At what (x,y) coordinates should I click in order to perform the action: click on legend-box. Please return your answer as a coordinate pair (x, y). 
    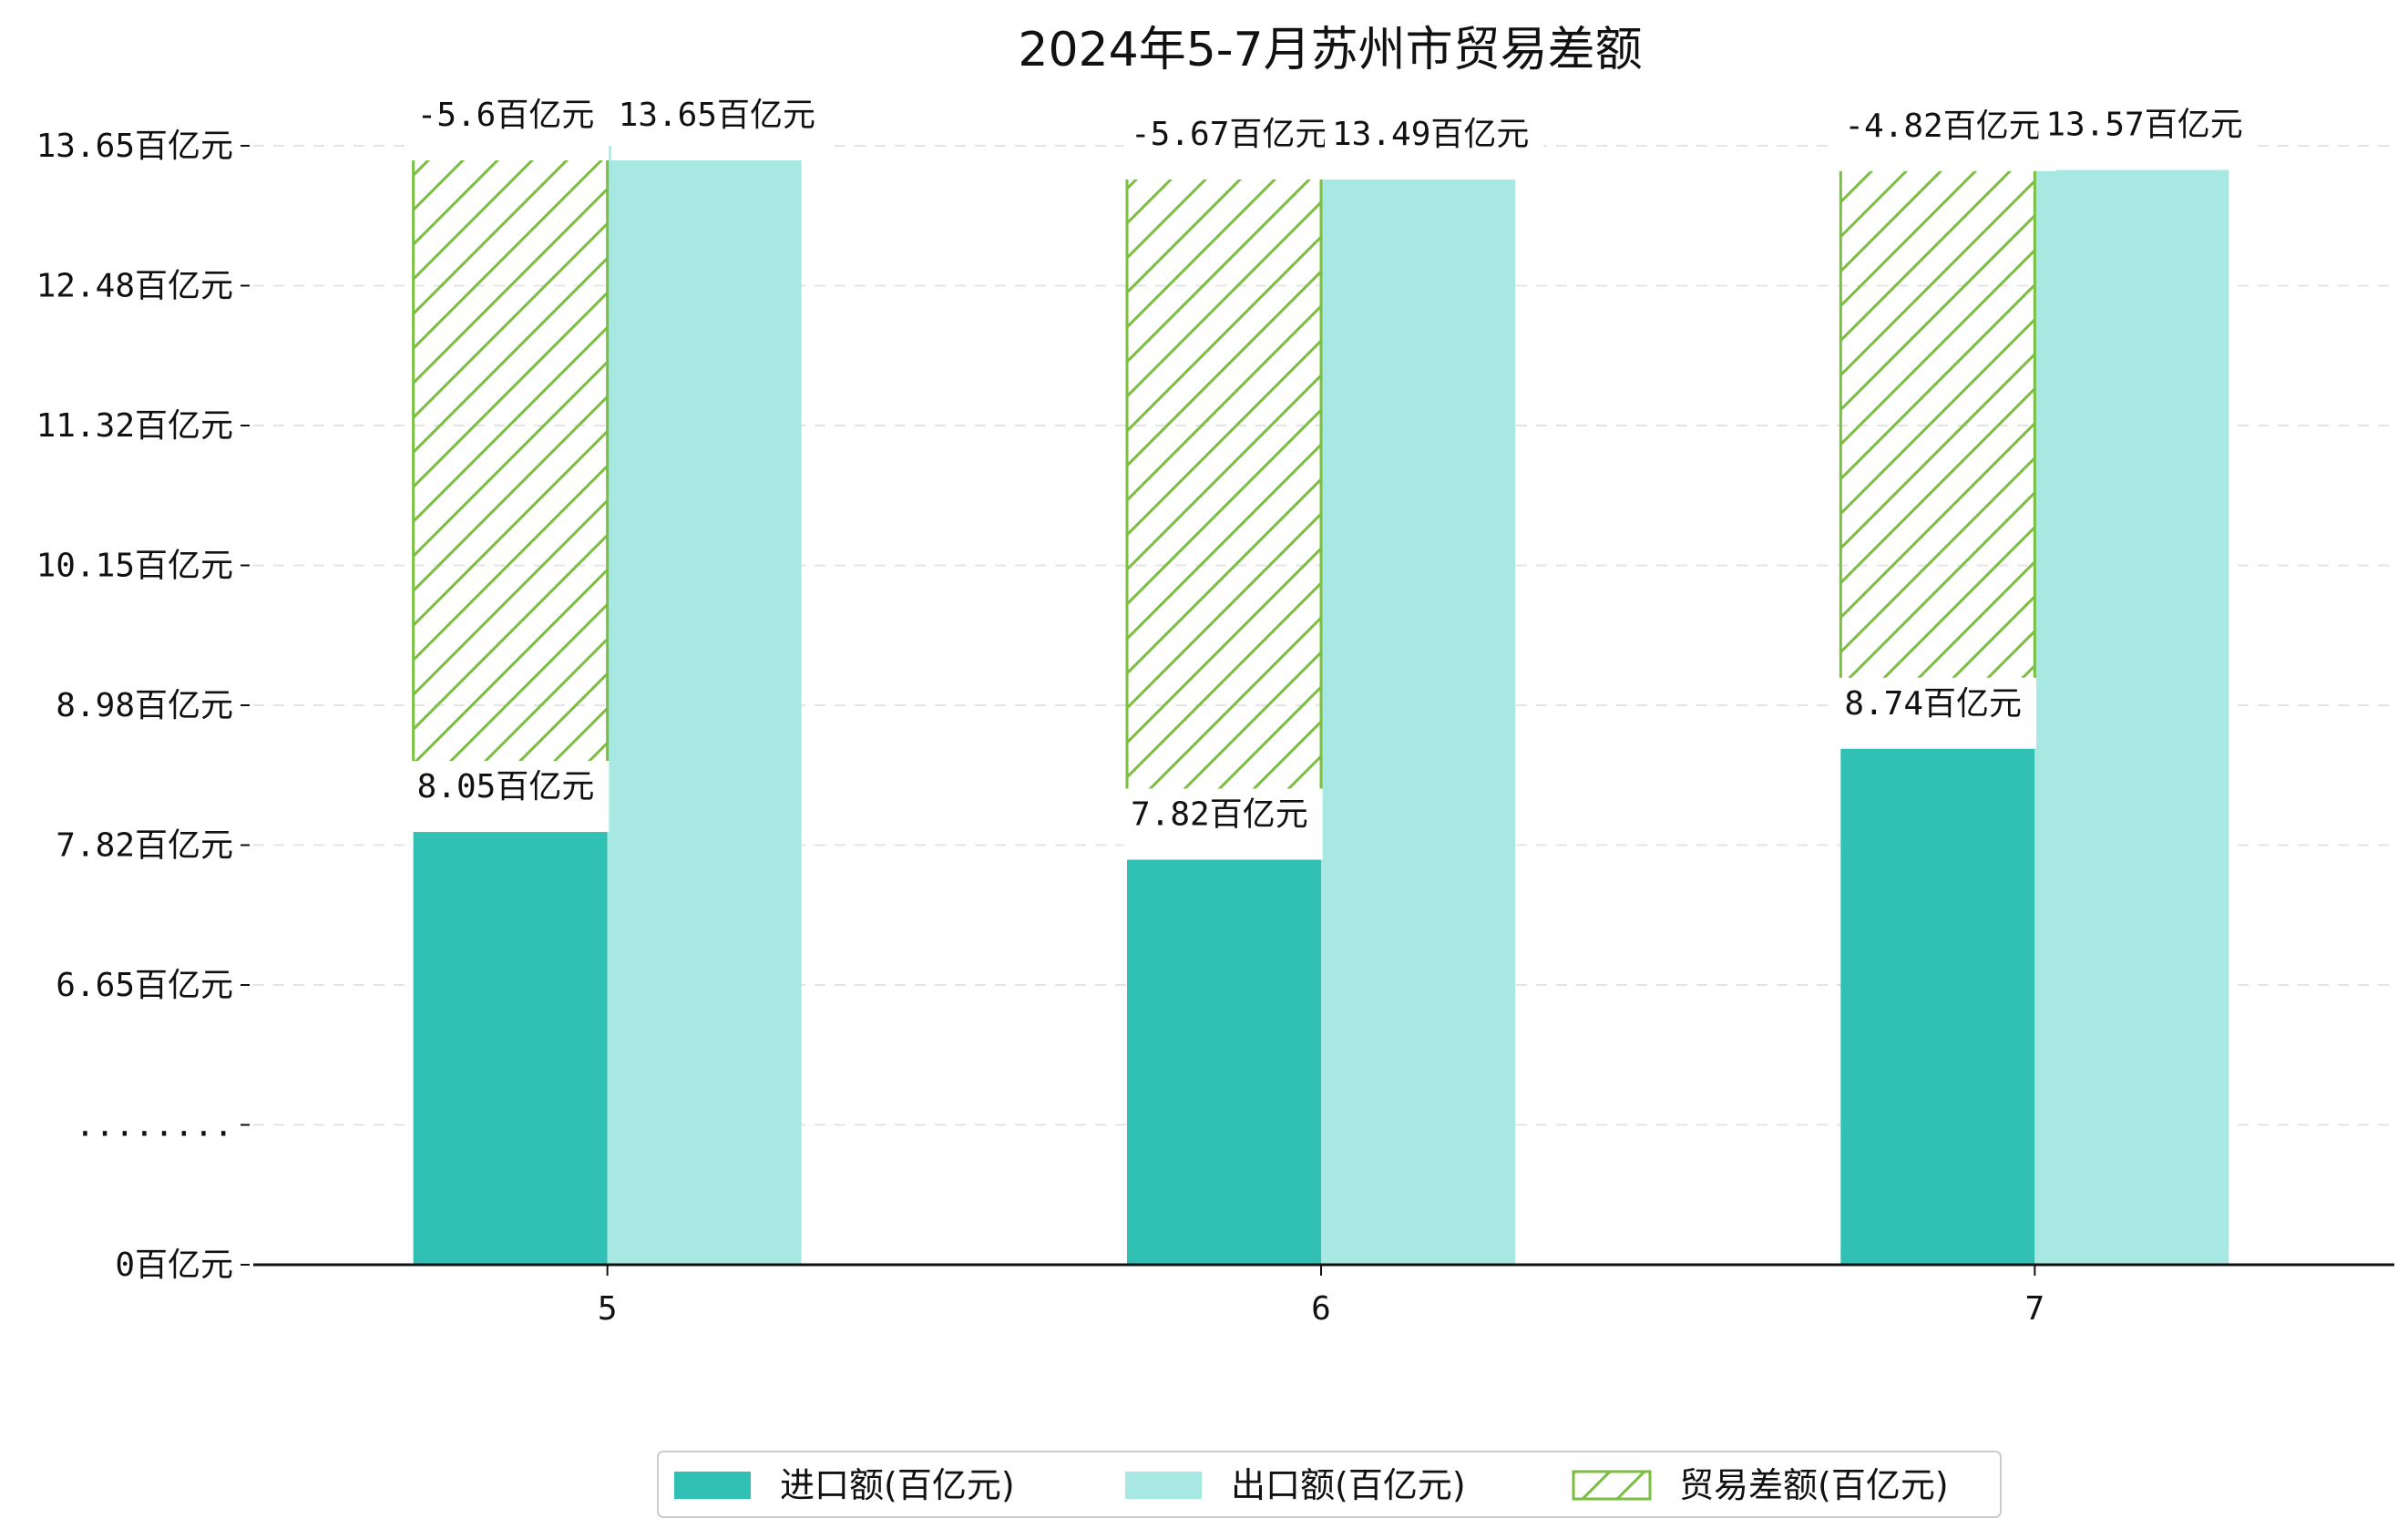
    Looking at the image, I should click on (1330, 1485).